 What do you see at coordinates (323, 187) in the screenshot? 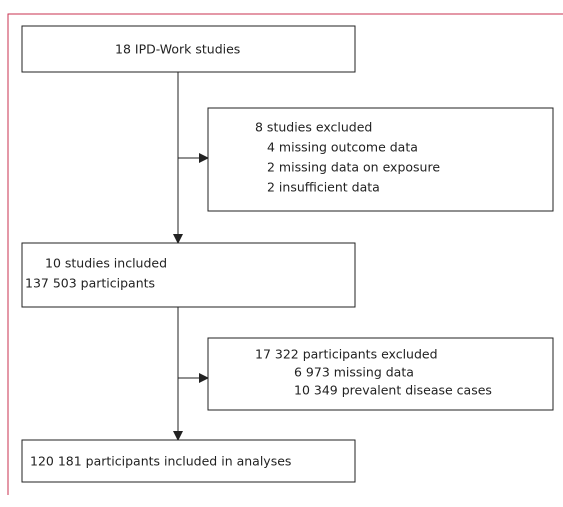
I see `node-line: 2 insufficient data` at bounding box center [323, 187].